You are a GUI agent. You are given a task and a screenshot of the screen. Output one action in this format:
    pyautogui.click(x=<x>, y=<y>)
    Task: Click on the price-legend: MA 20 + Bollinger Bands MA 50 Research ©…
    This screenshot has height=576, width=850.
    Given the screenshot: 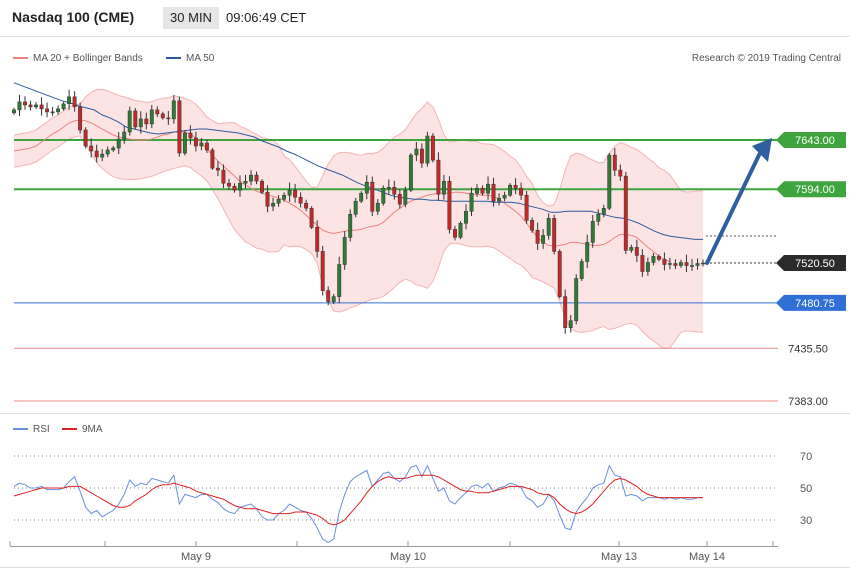 What is the action you would take?
    pyautogui.click(x=427, y=58)
    